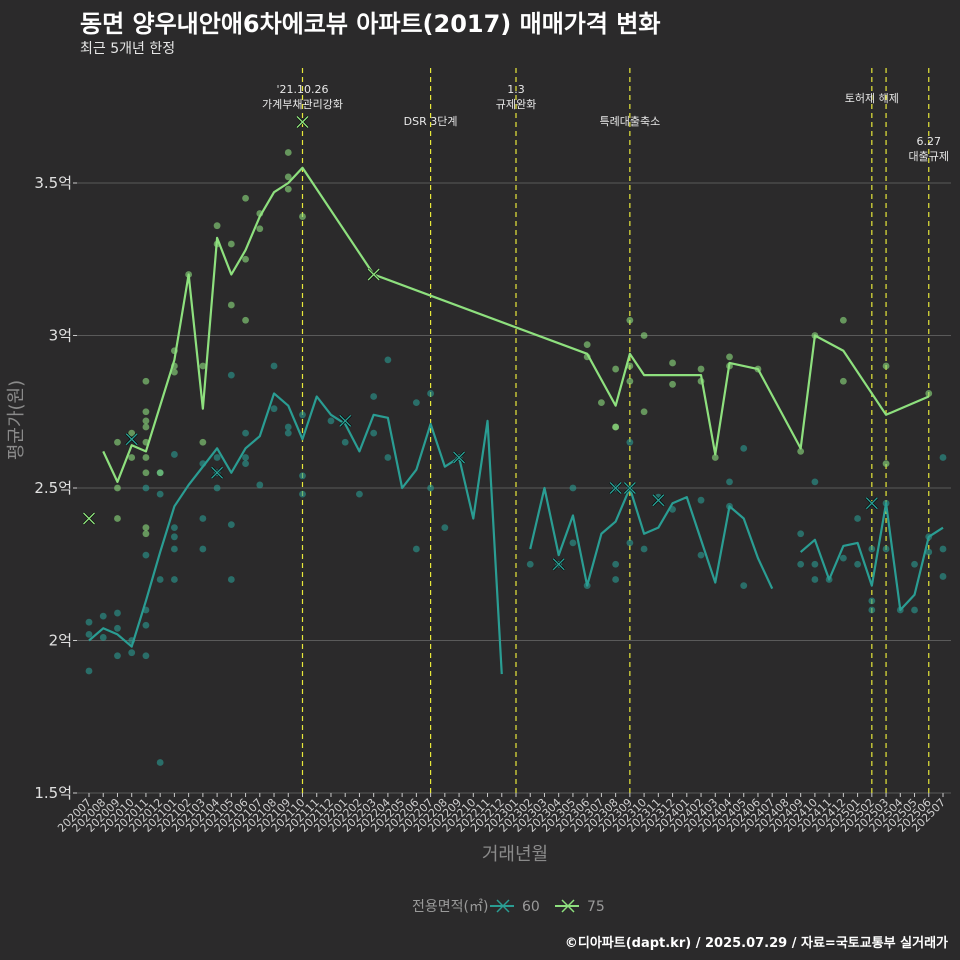 The image size is (960, 960). Describe the element at coordinates (53, 488) in the screenshot. I see `y-tick-label: 2.5억` at that location.